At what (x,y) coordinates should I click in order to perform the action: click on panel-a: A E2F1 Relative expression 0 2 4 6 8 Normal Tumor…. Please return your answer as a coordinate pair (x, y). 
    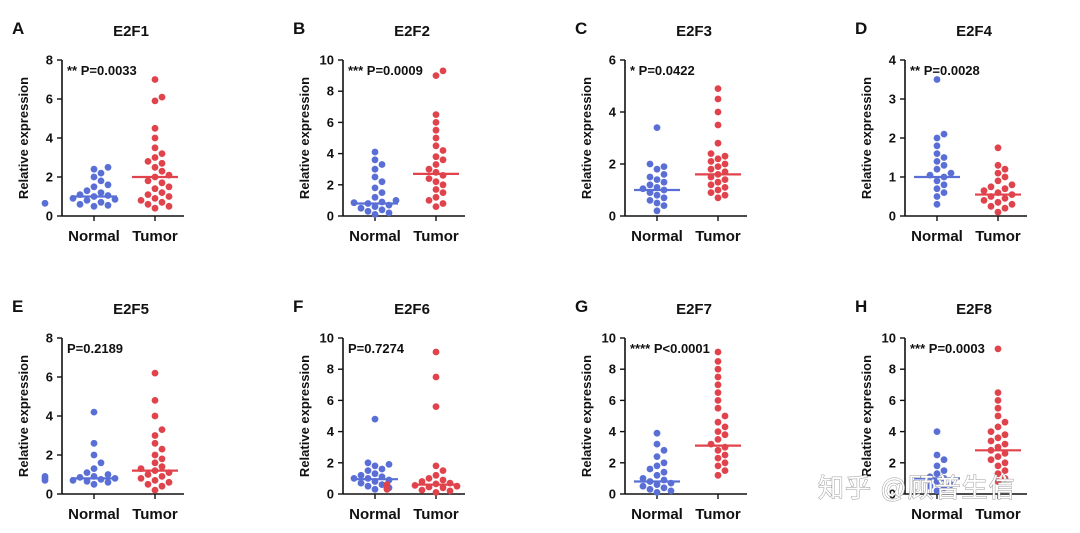
    Looking at the image, I should click on (98, 132).